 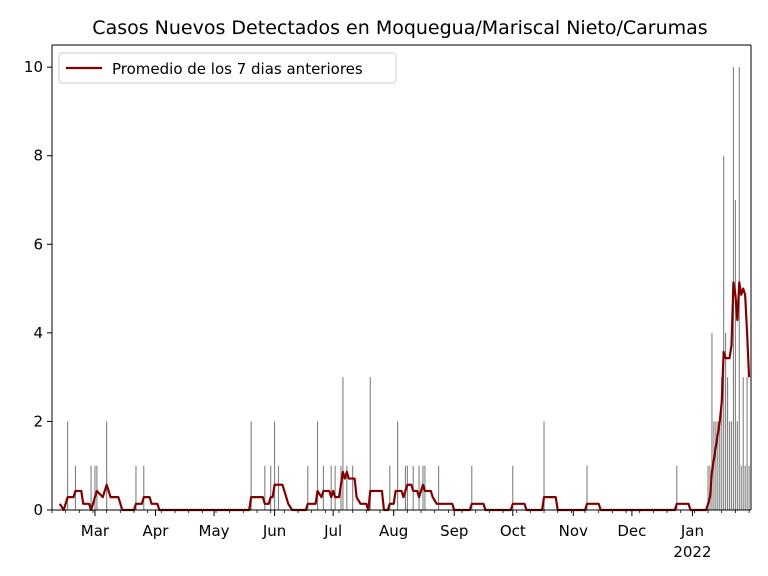 What do you see at coordinates (692, 531) in the screenshot?
I see `x-tick-label: Jan` at bounding box center [692, 531].